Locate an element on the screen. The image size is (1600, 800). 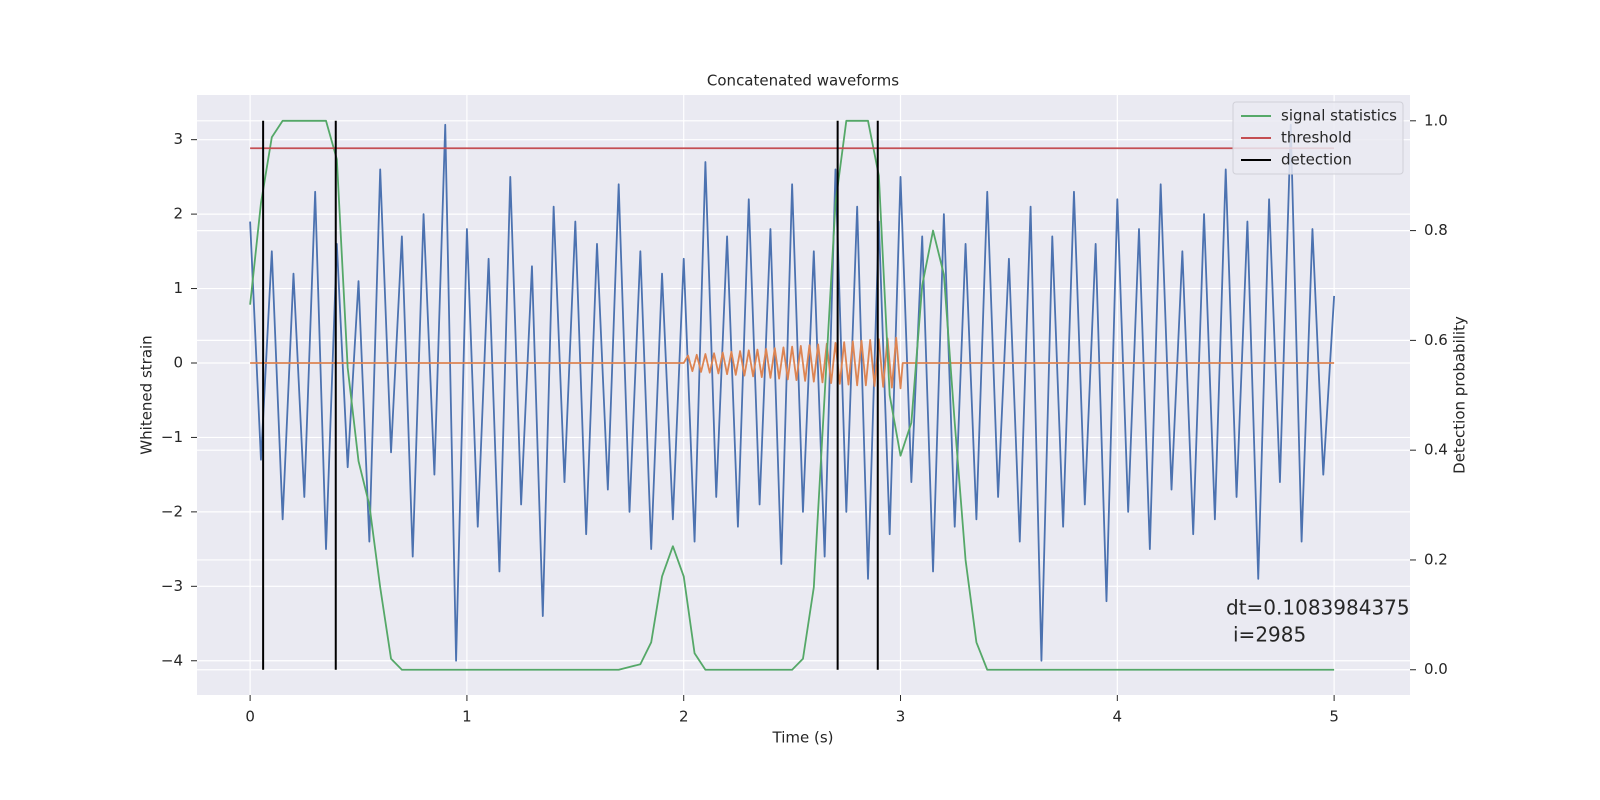
y-tick-label: −4 is located at coordinates (172, 660).